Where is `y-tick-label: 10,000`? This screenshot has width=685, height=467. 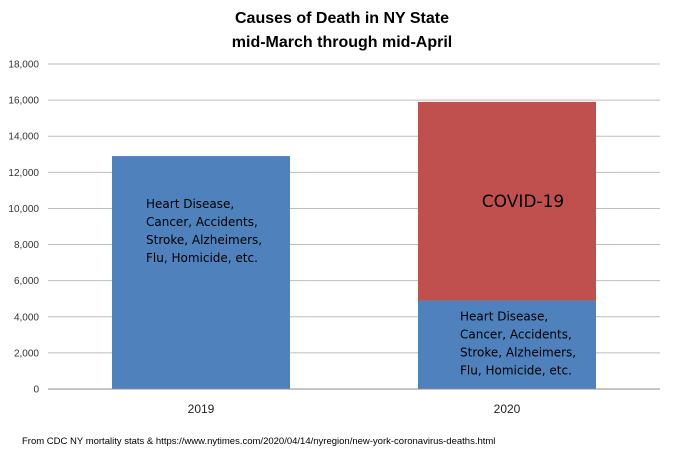 y-tick-label: 10,000 is located at coordinates (23, 209).